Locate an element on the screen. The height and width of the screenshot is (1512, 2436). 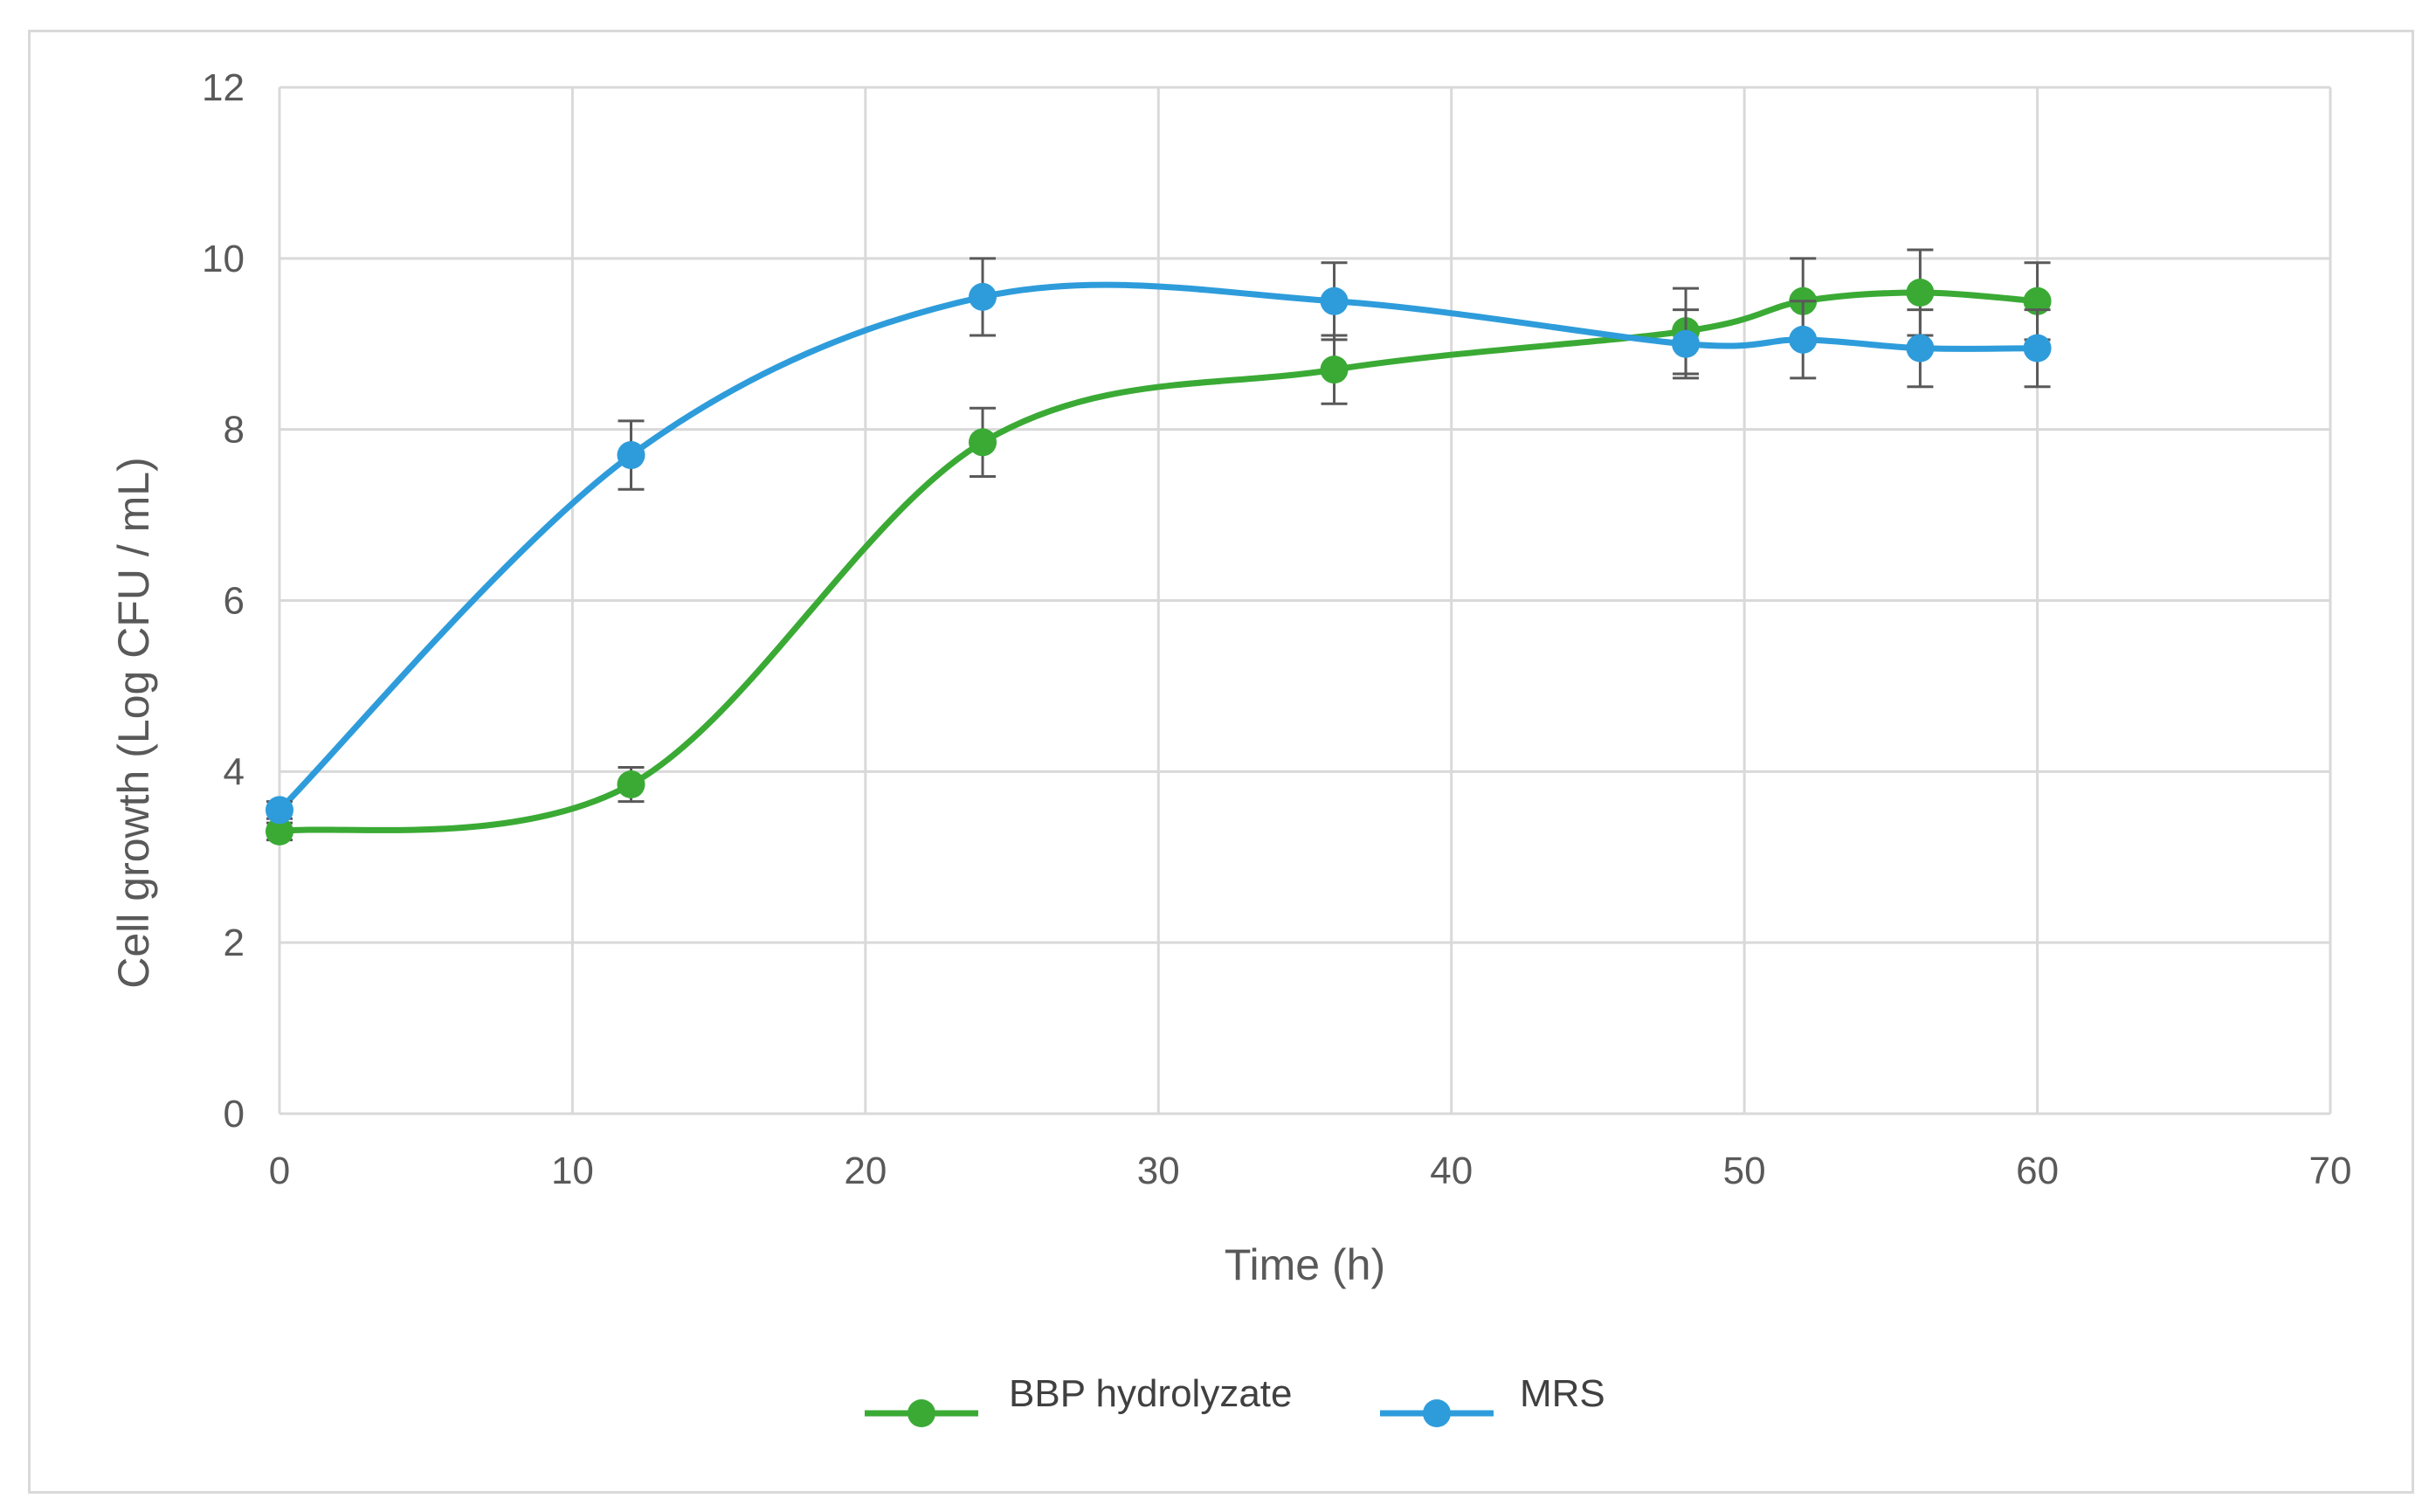
x-tick-label-40: 40 is located at coordinates (1451, 1171).